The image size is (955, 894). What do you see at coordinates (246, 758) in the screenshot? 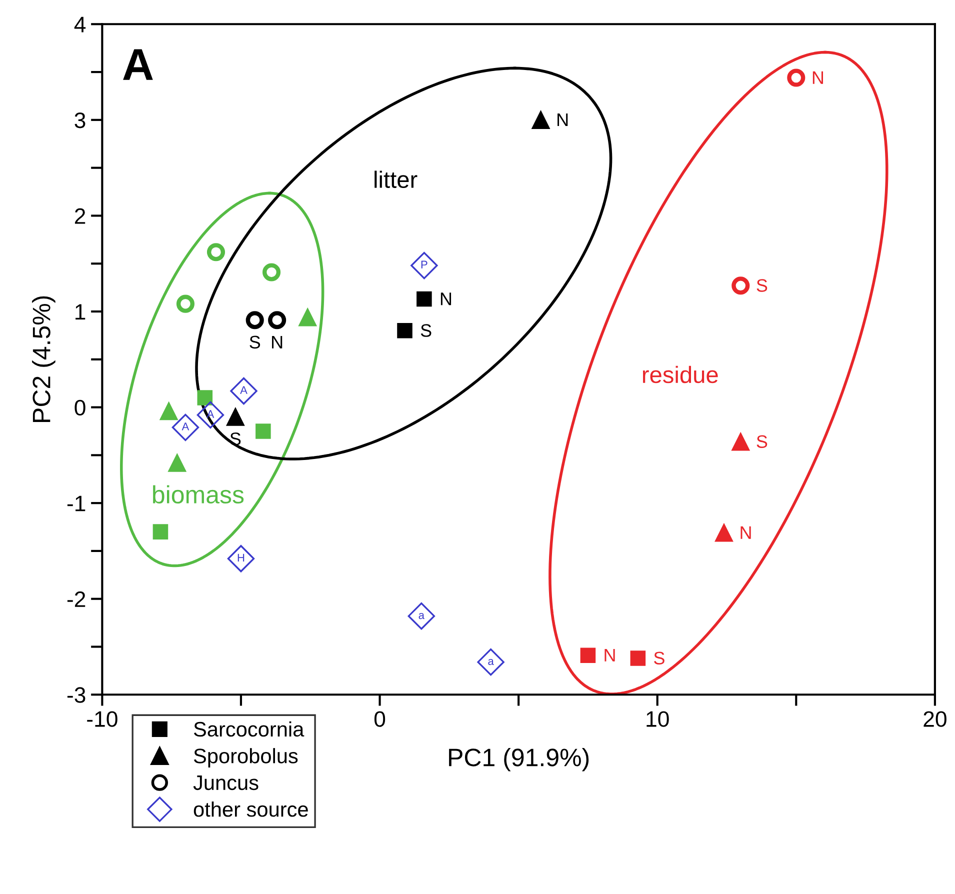
I see `legend-label: Sporobolus` at bounding box center [246, 758].